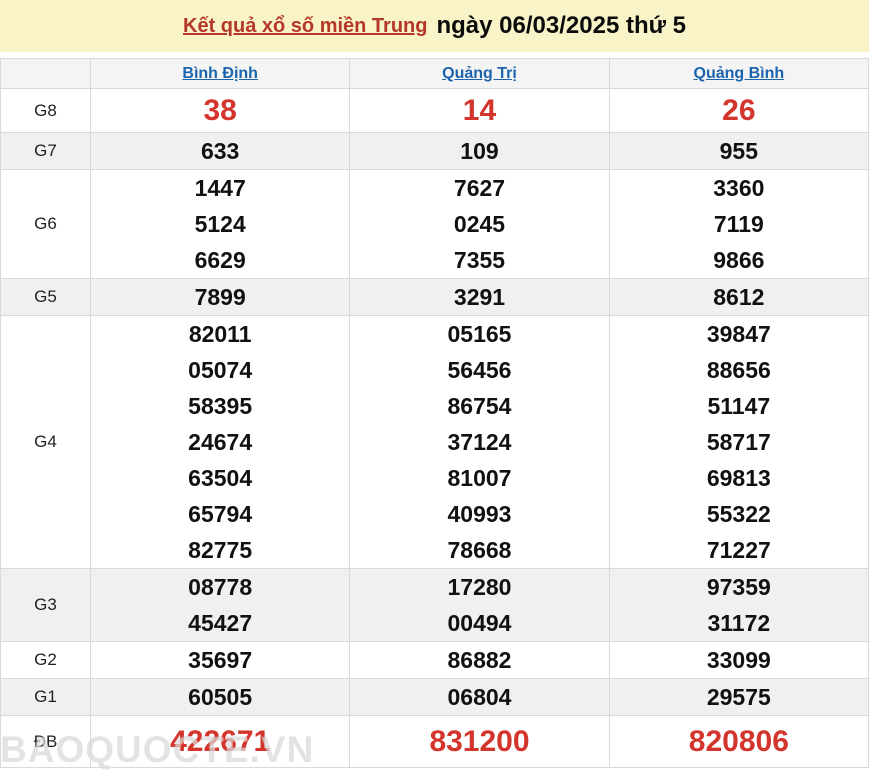 The width and height of the screenshot is (869, 773). I want to click on prize-cell: 1447 5124 6629, so click(220, 224).